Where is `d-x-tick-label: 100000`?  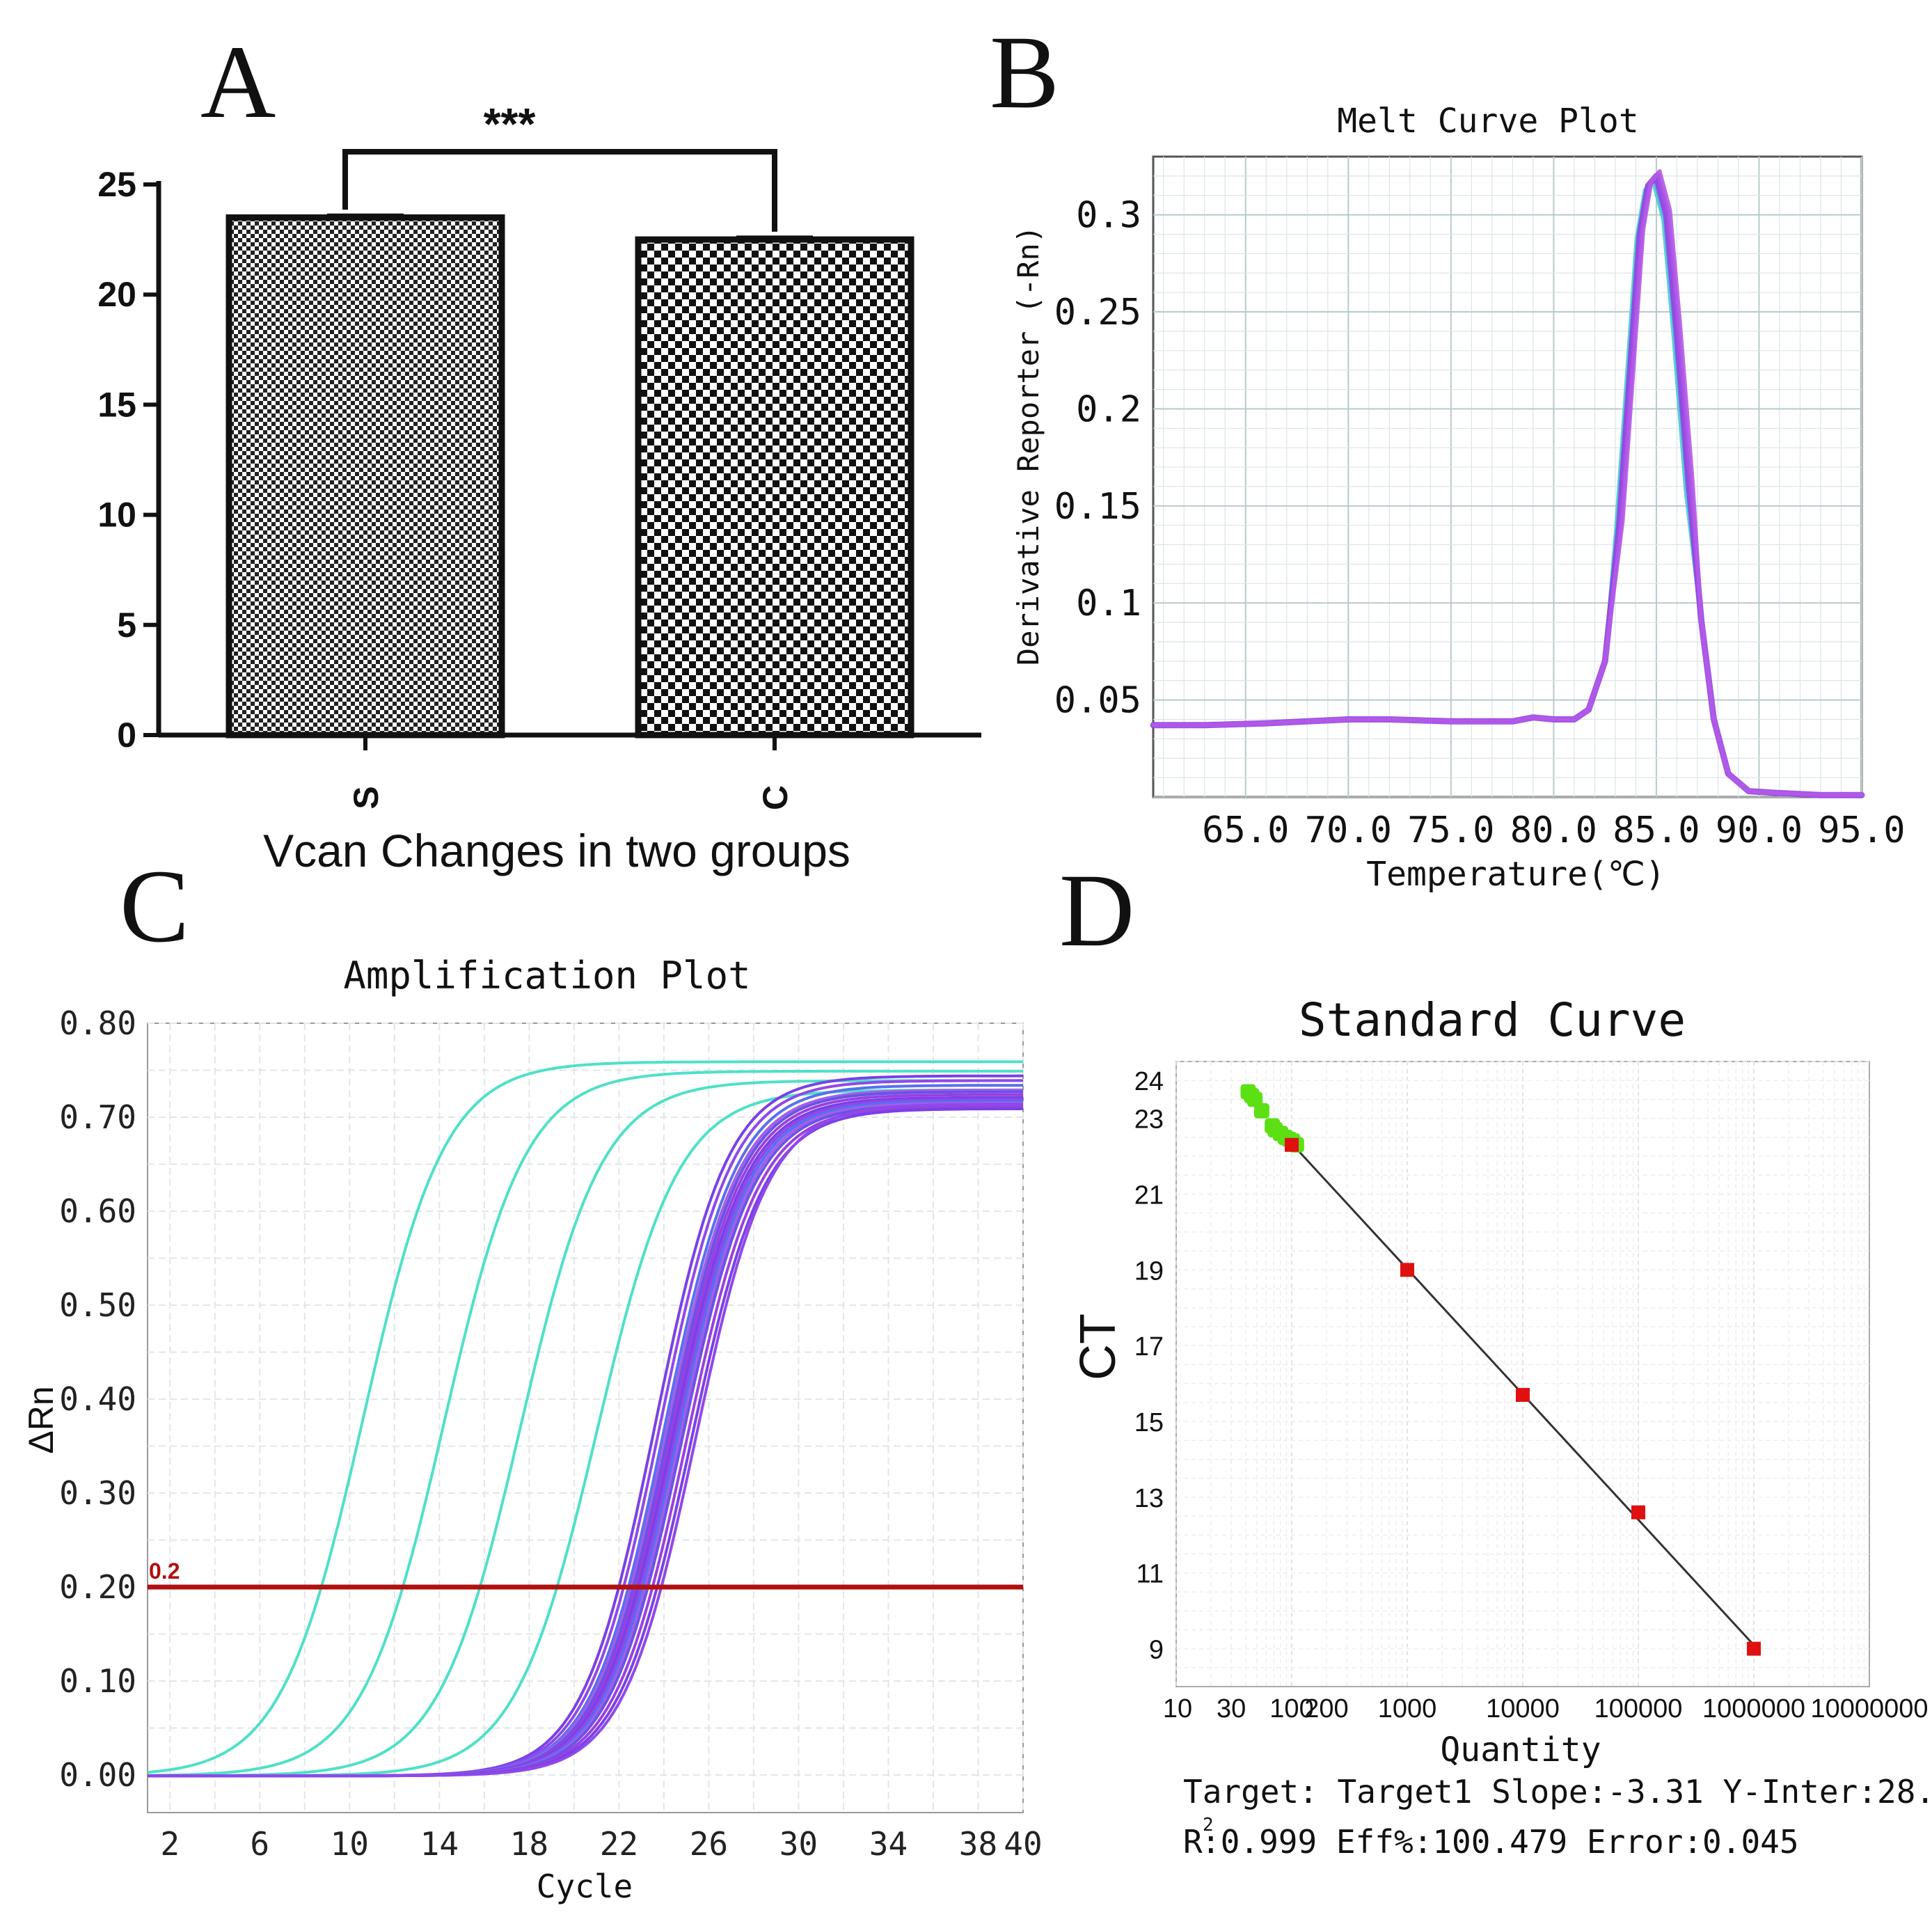 d-x-tick-label: 100000 is located at coordinates (1638, 1708).